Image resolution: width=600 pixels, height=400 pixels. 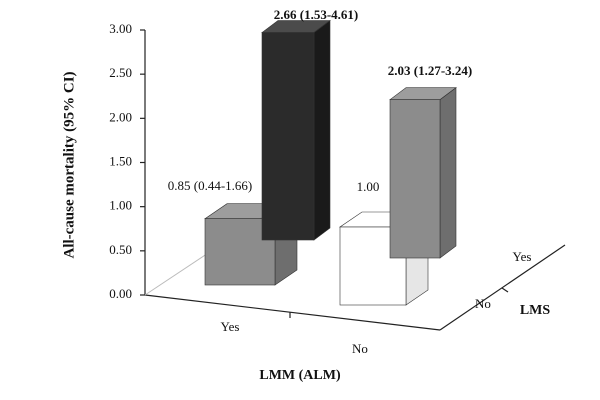 What do you see at coordinates (120, 249) in the screenshot?
I see `y-tick-label: 0.50` at bounding box center [120, 249].